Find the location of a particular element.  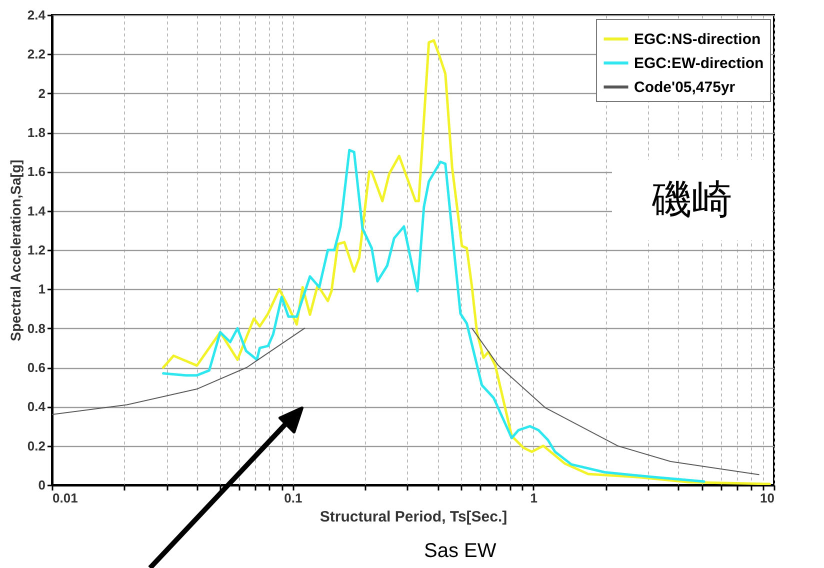

y-tick-label: 0.2 is located at coordinates (36, 446).